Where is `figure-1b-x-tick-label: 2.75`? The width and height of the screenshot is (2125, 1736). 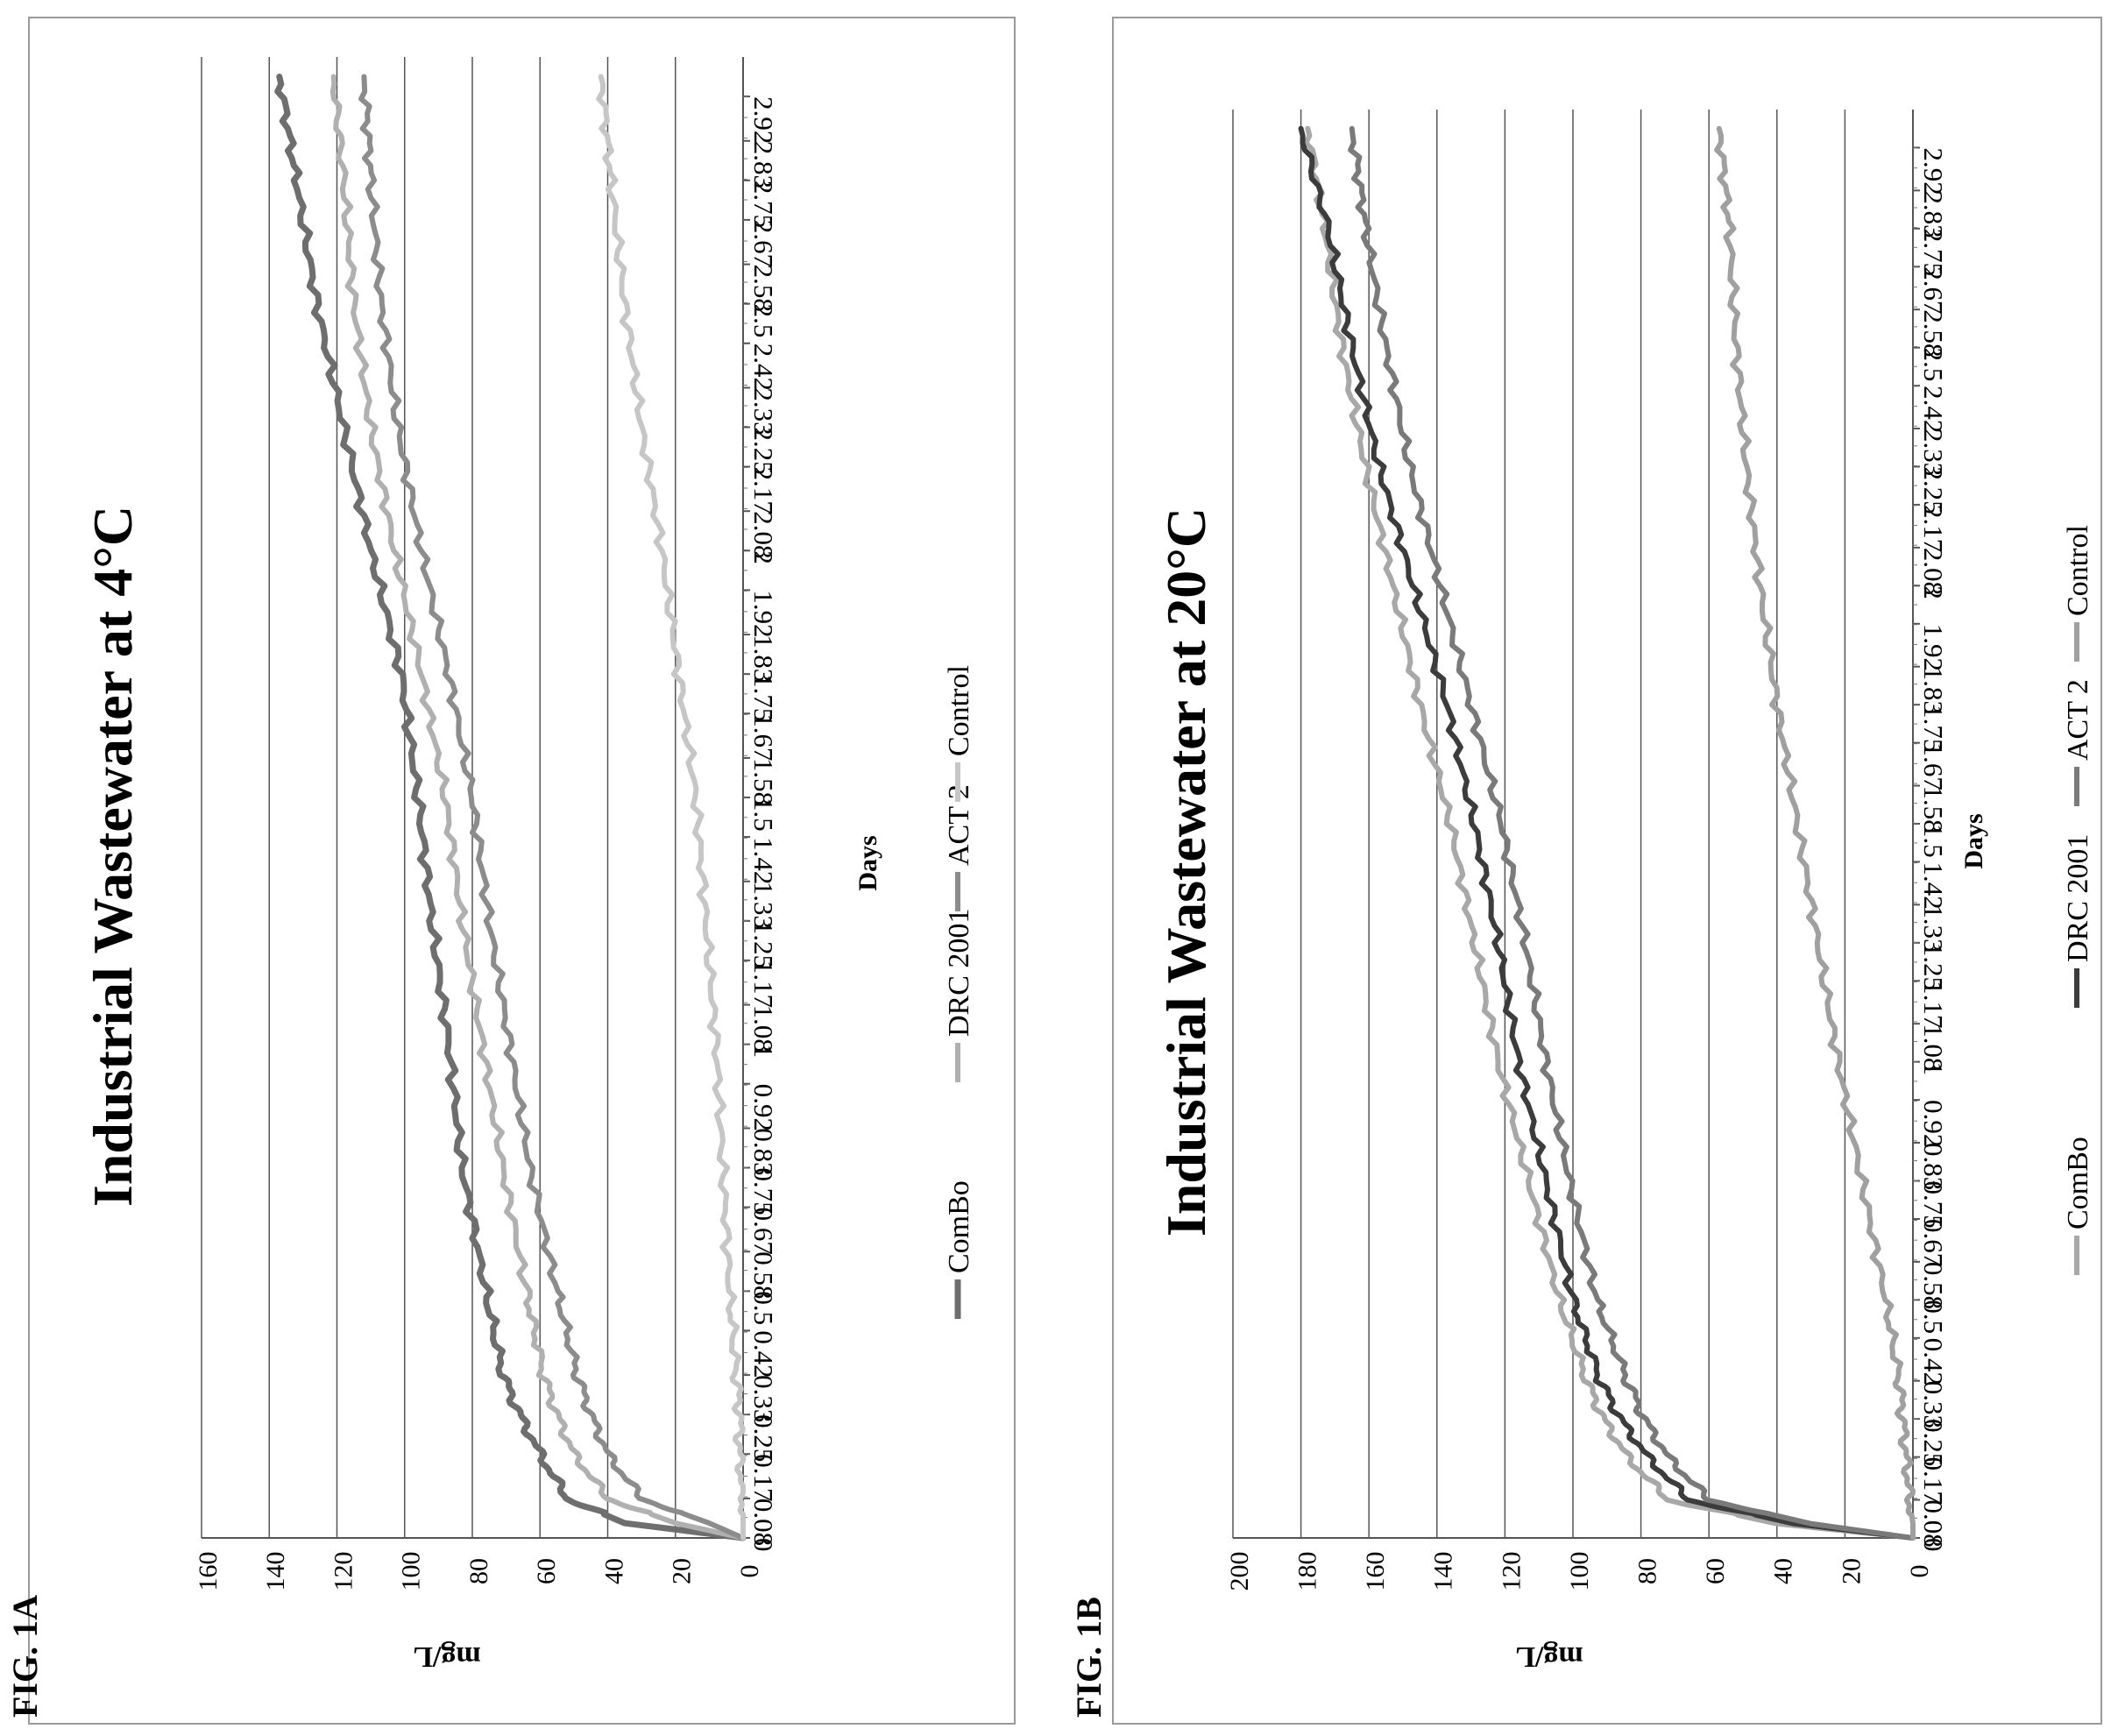
figure-1b-x-tick-label: 2.75 is located at coordinates (1933, 252).